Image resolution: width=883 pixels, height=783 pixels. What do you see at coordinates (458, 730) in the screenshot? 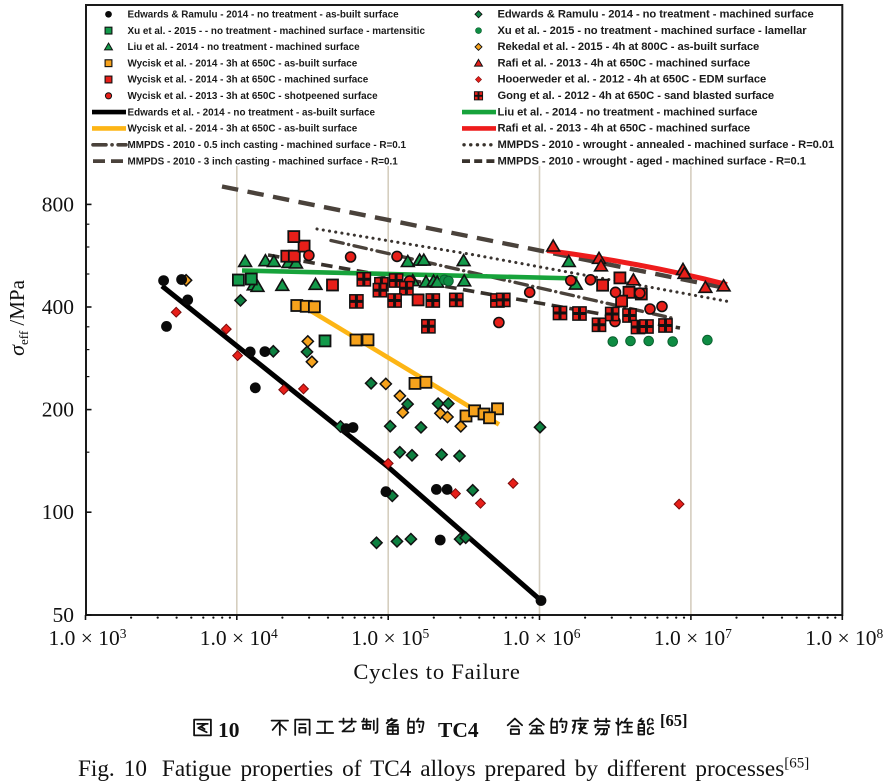
I see `svg-text: TC4` at bounding box center [458, 730].